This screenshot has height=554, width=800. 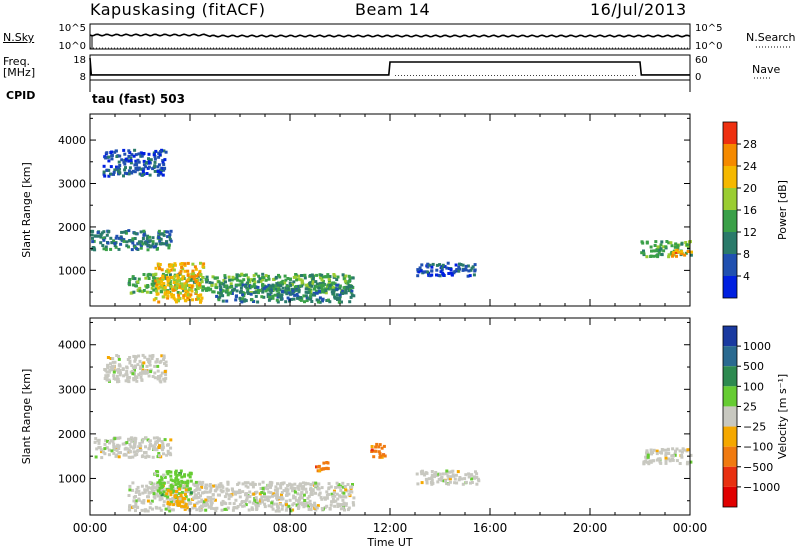 What do you see at coordinates (393, 9) in the screenshot?
I see `beam-title: Beam 14` at bounding box center [393, 9].